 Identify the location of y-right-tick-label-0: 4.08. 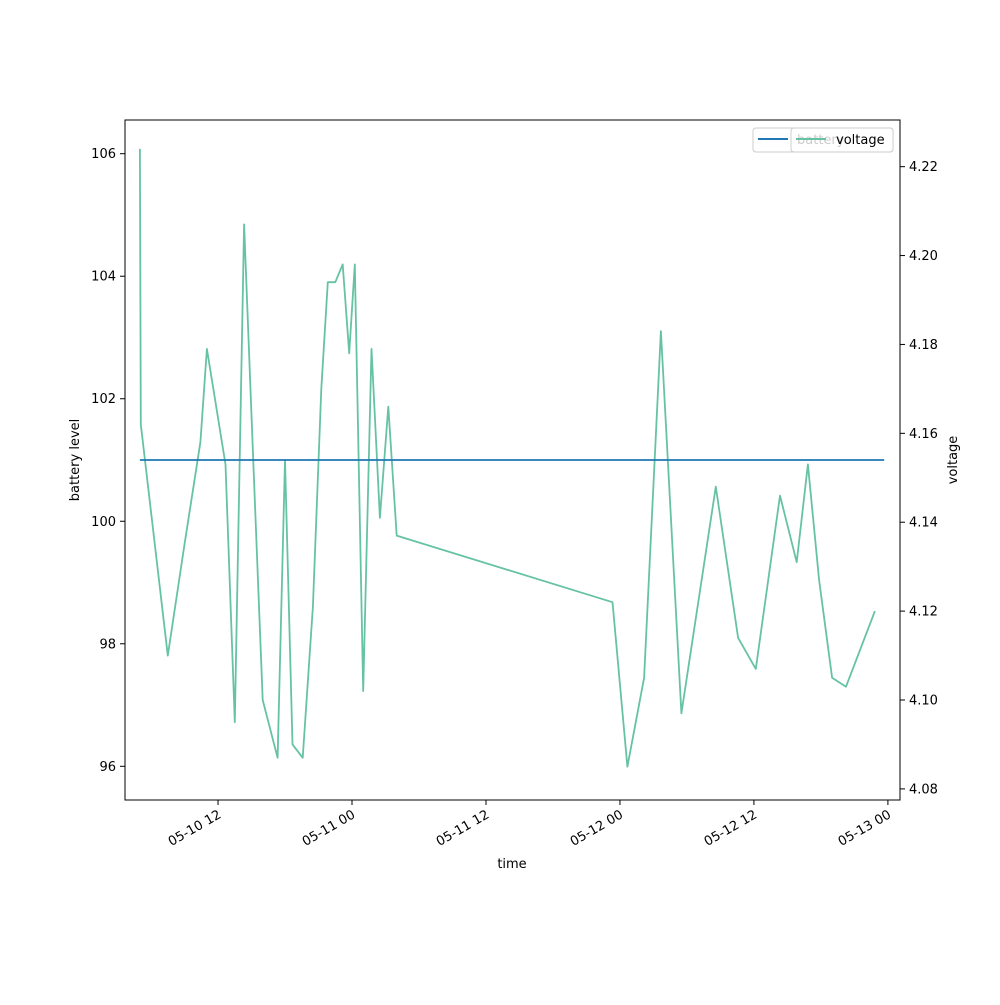
(923, 789).